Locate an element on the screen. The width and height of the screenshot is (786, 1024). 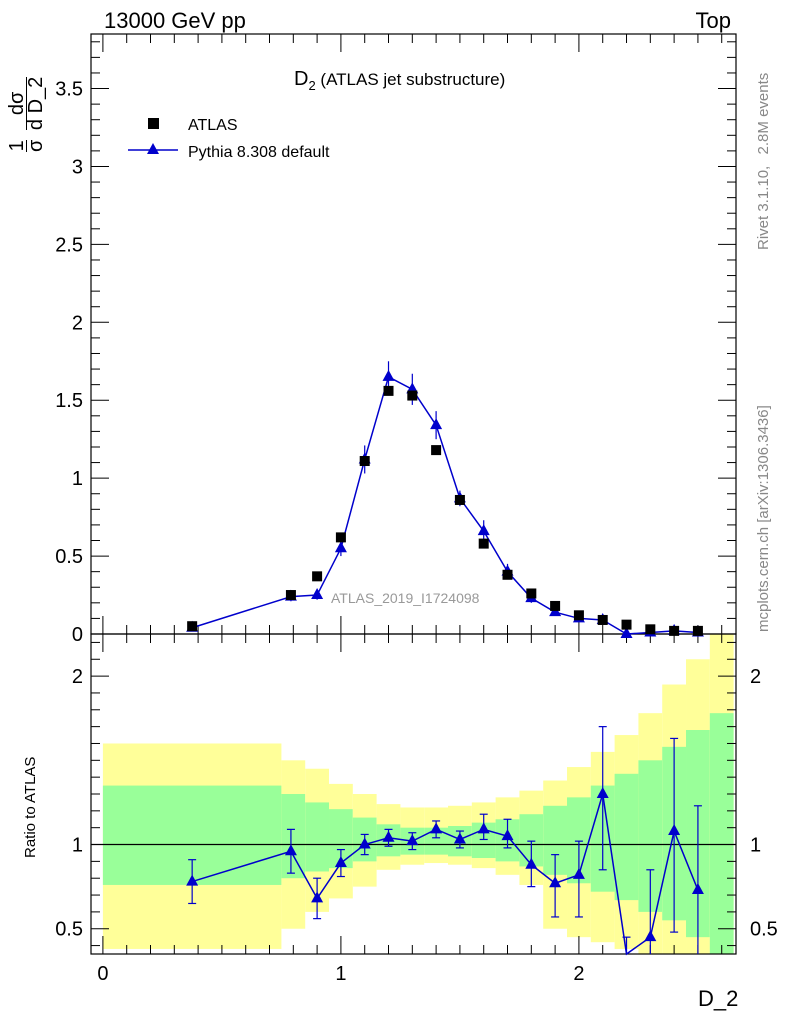
main-title-d: D is located at coordinates (301, 79).